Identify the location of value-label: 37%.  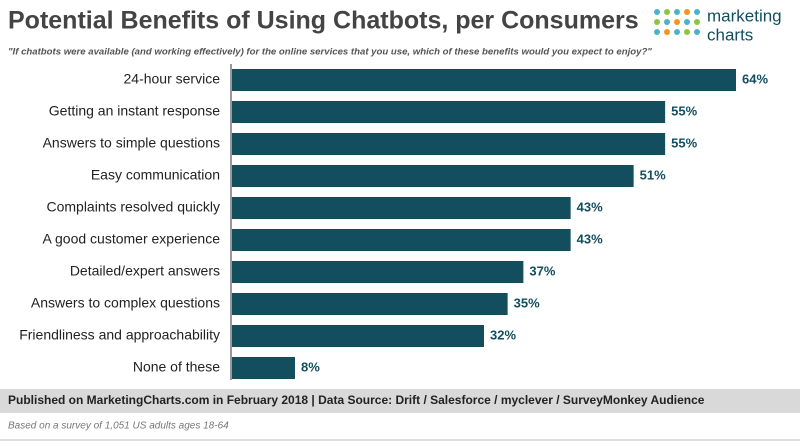
(542, 270).